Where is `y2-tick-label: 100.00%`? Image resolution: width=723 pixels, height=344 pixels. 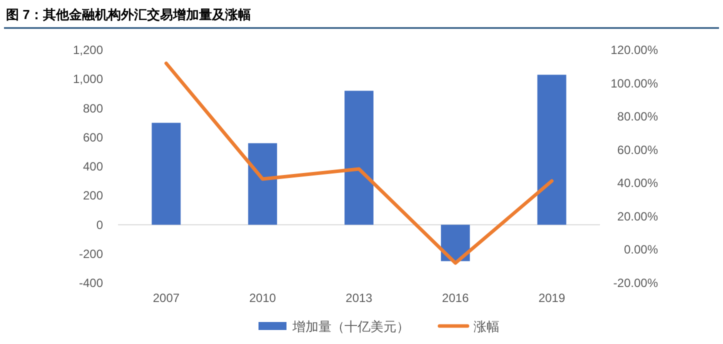 y2-tick-label: 100.00% is located at coordinates (634, 83).